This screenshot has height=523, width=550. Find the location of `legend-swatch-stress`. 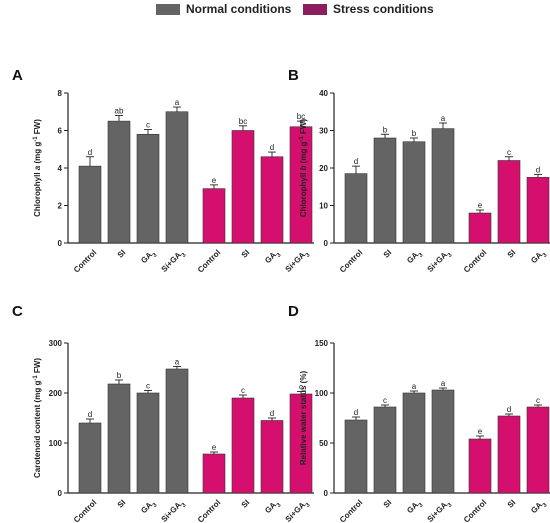

legend-swatch-stress is located at coordinates (315, 9).